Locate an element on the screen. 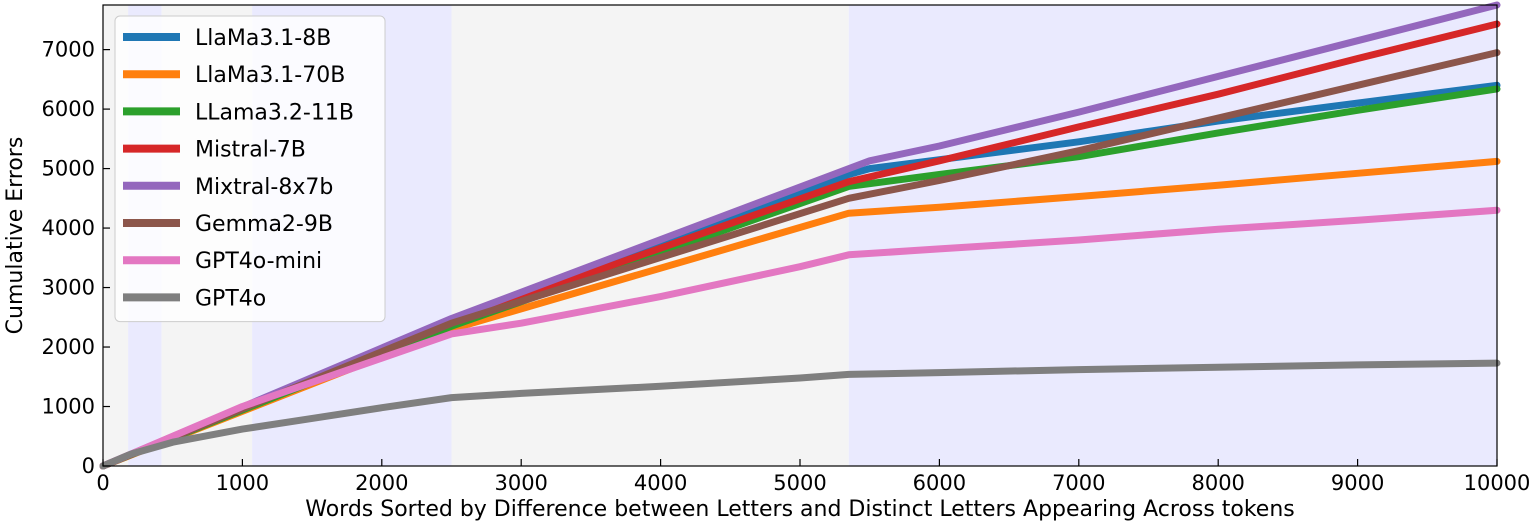  x-tick-label-4000: 4000 is located at coordinates (660, 483).